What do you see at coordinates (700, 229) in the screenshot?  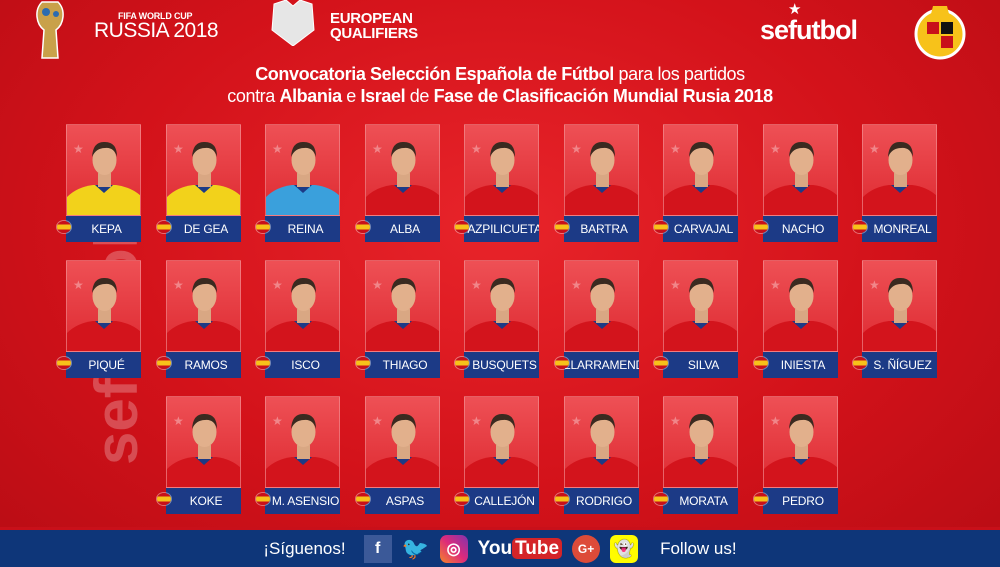 I see `player-name: CARVAJAL` at bounding box center [700, 229].